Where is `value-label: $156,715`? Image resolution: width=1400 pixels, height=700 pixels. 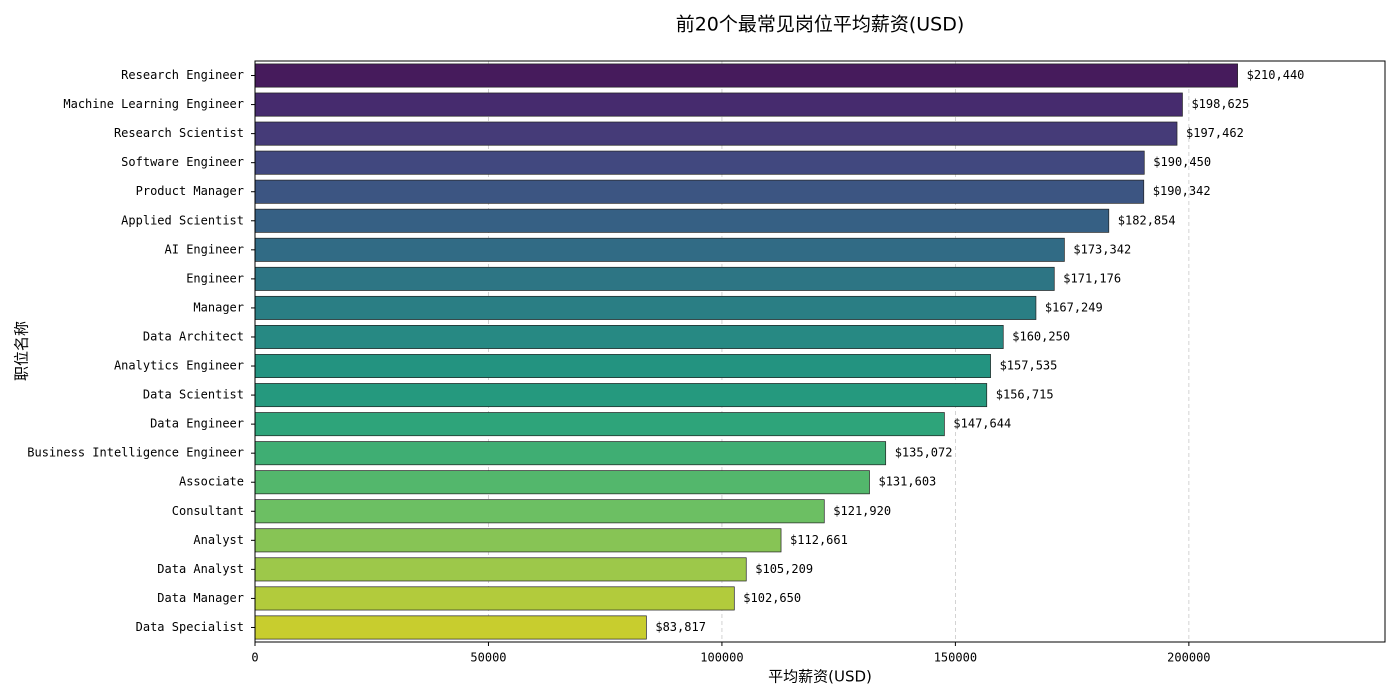 value-label: $156,715 is located at coordinates (1025, 395).